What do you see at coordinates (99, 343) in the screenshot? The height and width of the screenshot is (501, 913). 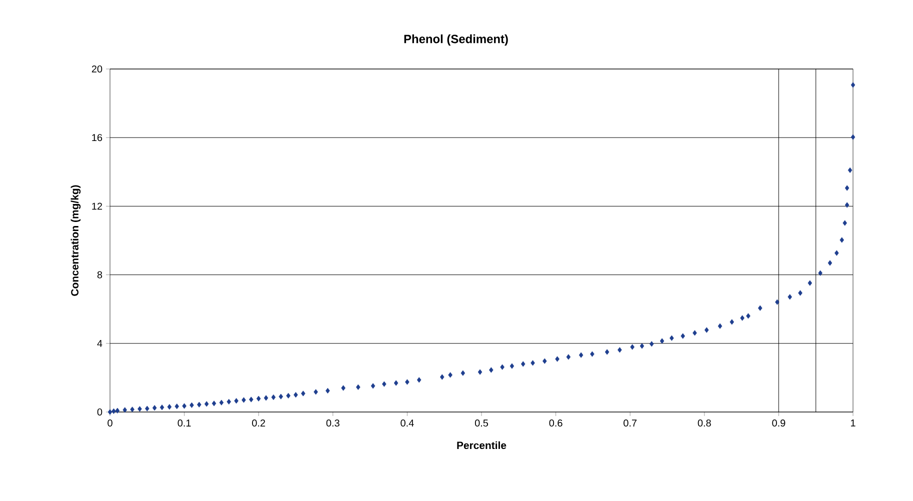 I see `y-tick-label: 4` at bounding box center [99, 343].